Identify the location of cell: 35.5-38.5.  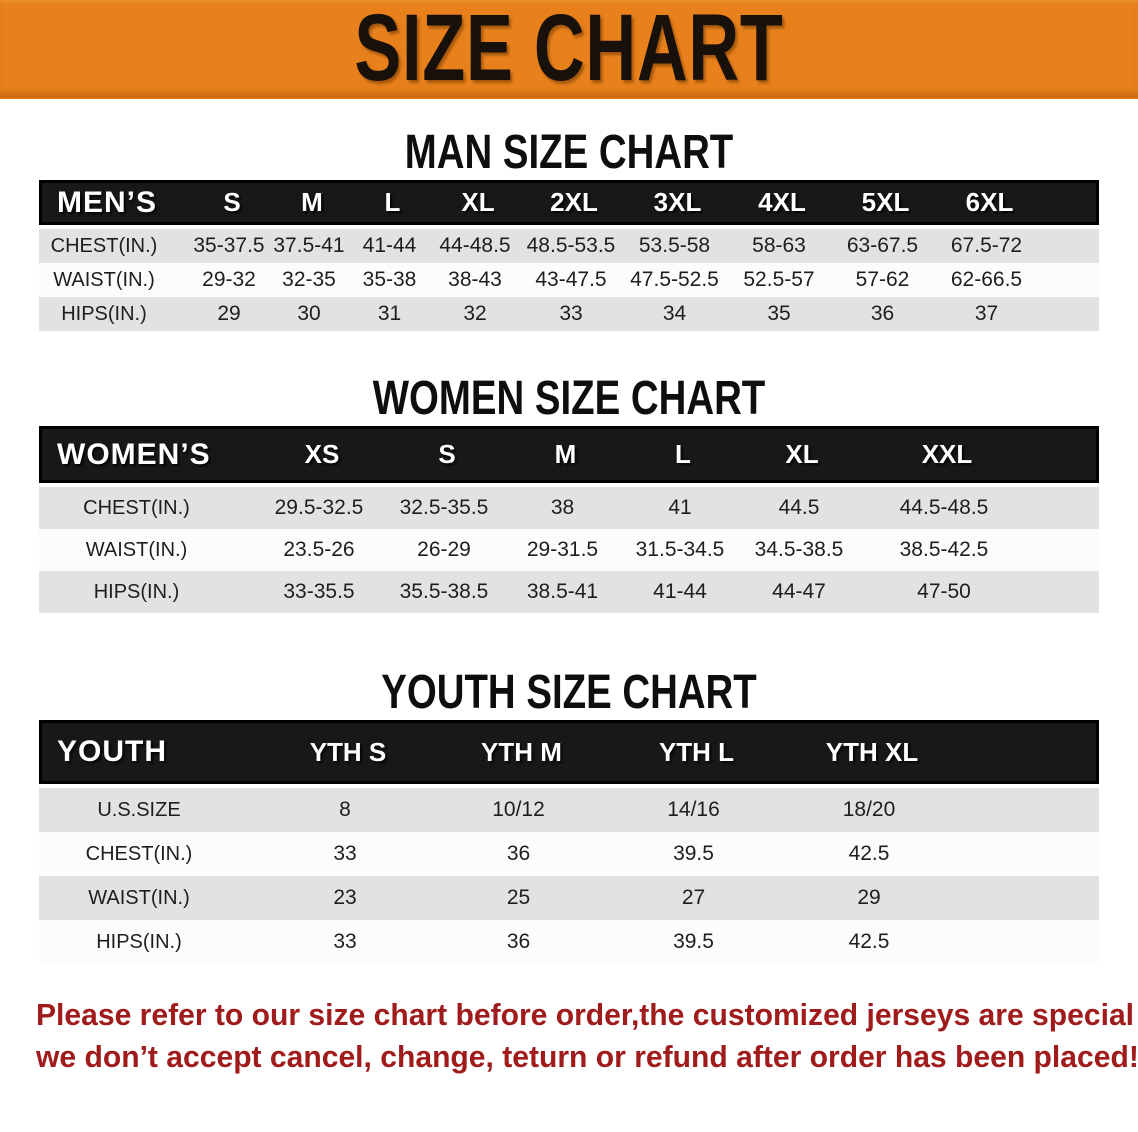
(444, 591).